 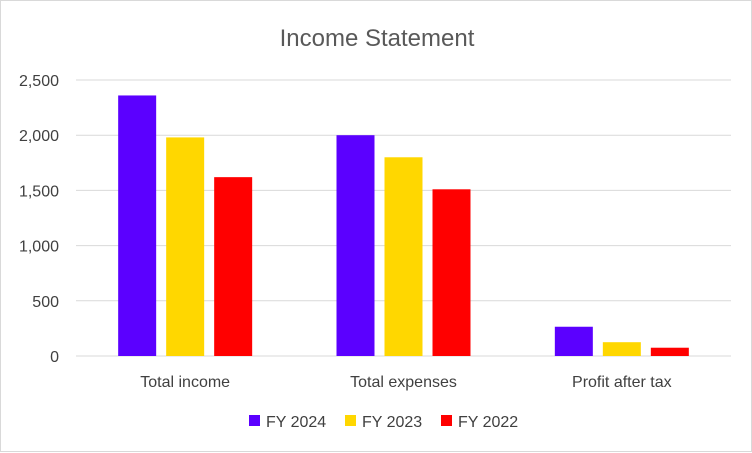 I want to click on legend-label: FY 2022, so click(x=488, y=422).